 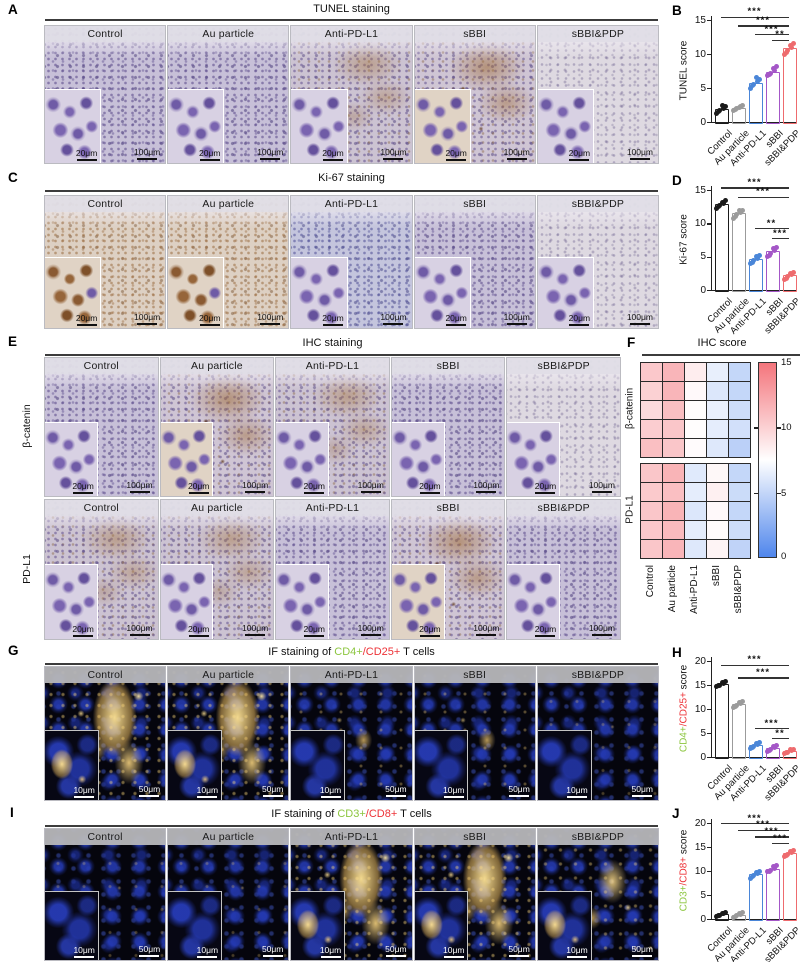 What do you see at coordinates (332, 343) in the screenshot?
I see `title-part: IHC staining` at bounding box center [332, 343].